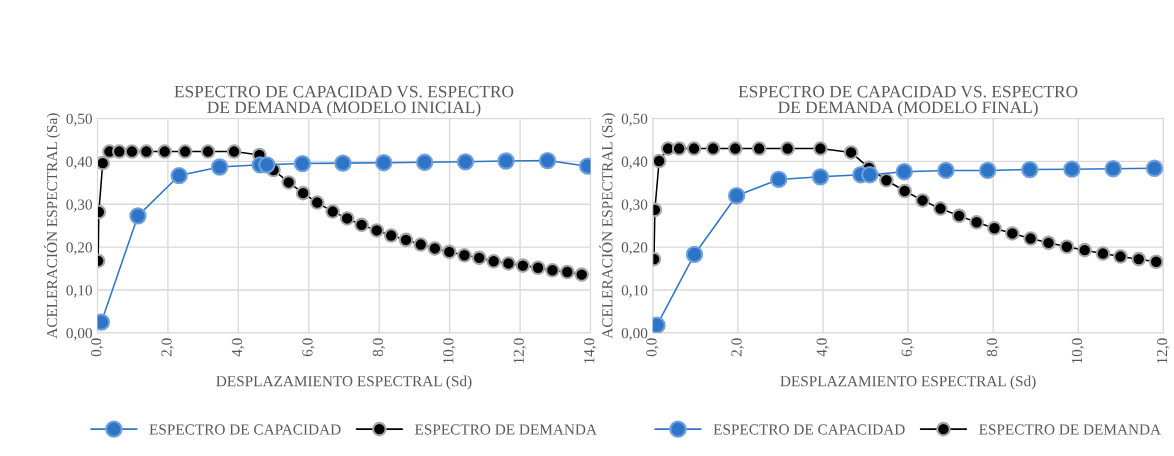  I want to click on x-tick-label: 14,0, so click(590, 351).